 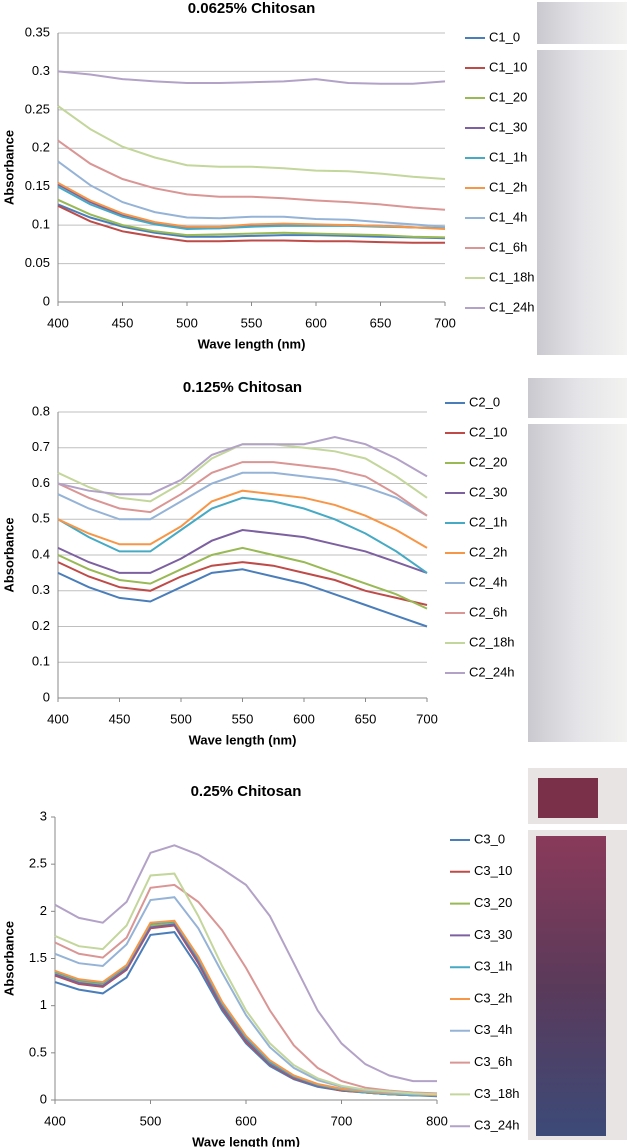 What do you see at coordinates (252, 8) in the screenshot?
I see `chart-title: 0.0625% Chitosan` at bounding box center [252, 8].